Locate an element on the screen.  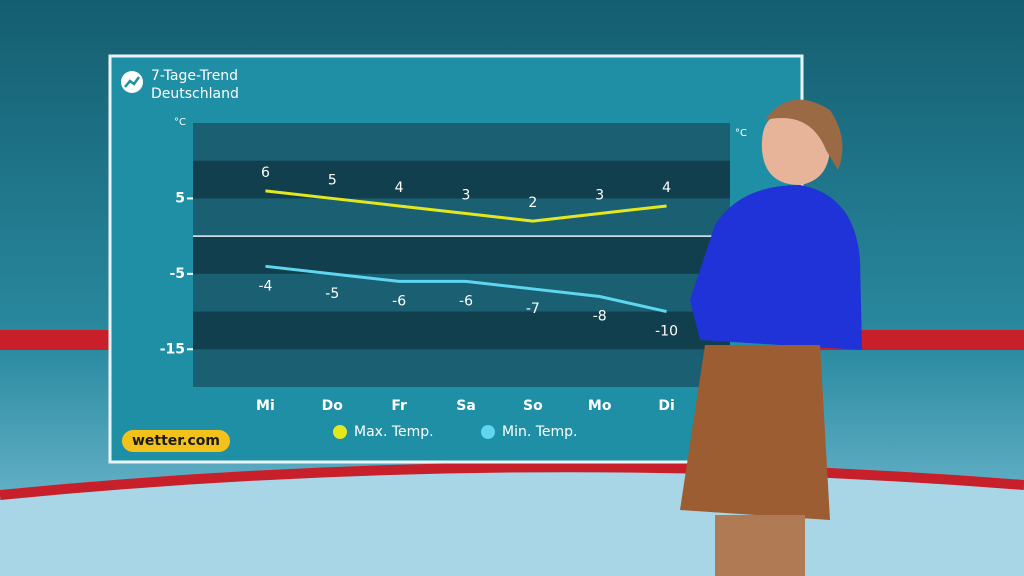
floor-stripe is located at coordinates (512, 481).